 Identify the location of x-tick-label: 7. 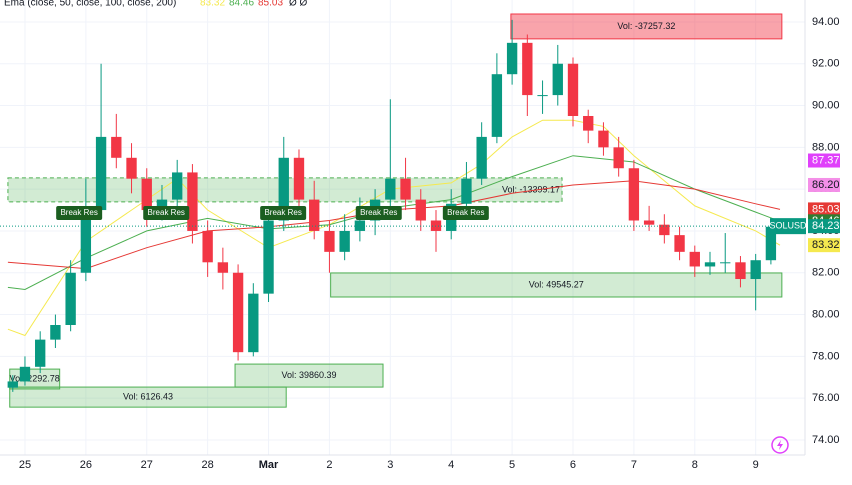
(634, 465).